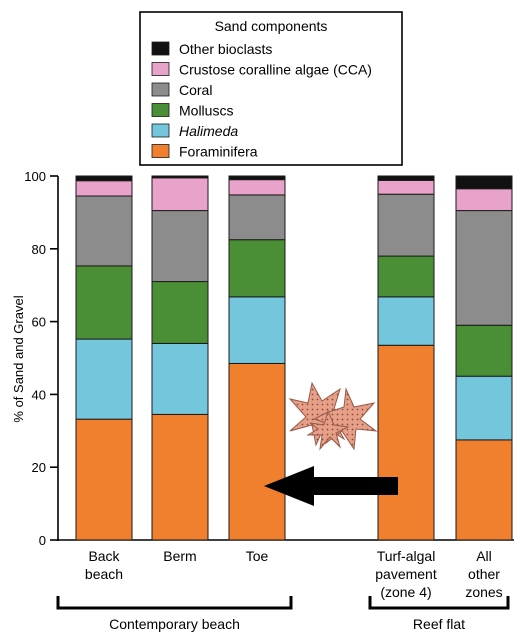 The width and height of the screenshot is (520, 634). Describe the element at coordinates (257, 556) in the screenshot. I see `x-tick-label: Toe` at that location.